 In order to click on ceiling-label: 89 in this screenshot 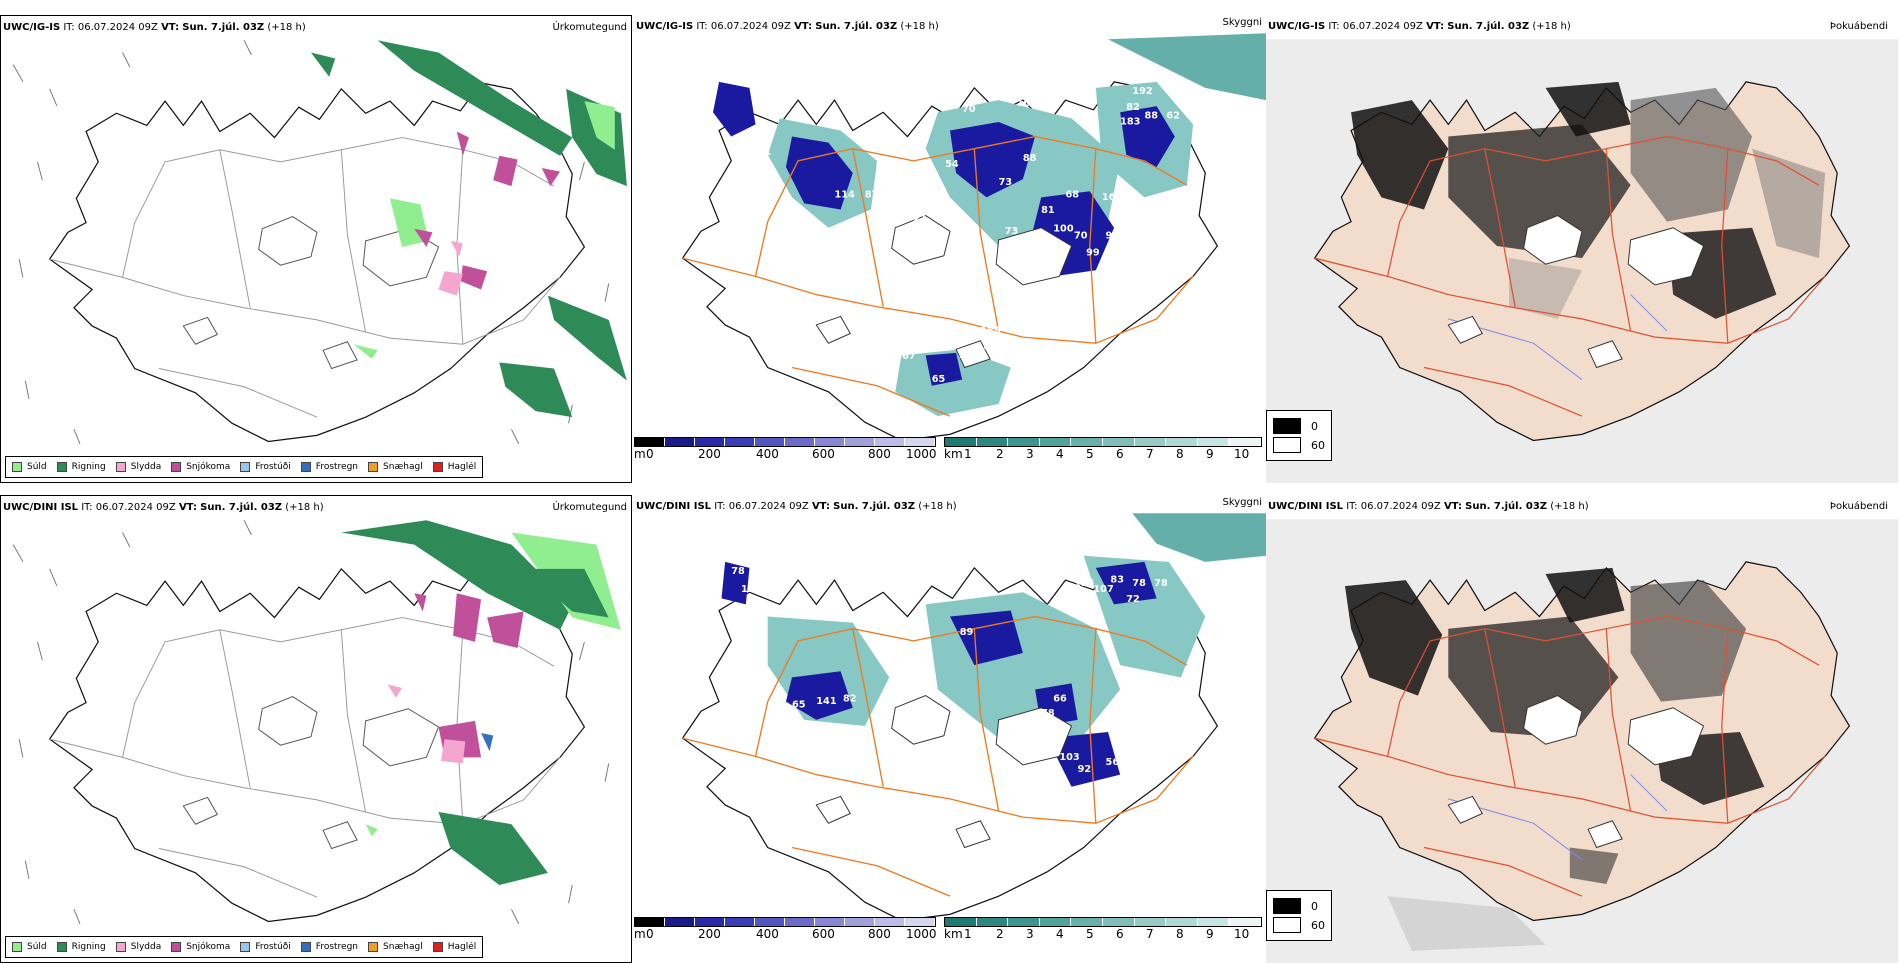, I will do `click(967, 632)`.